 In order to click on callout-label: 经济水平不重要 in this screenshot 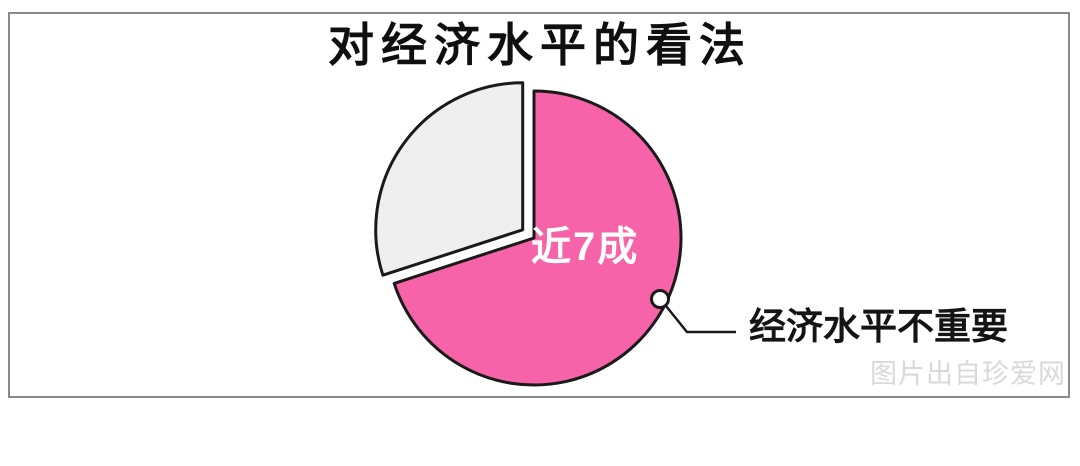, I will do `click(878, 326)`.